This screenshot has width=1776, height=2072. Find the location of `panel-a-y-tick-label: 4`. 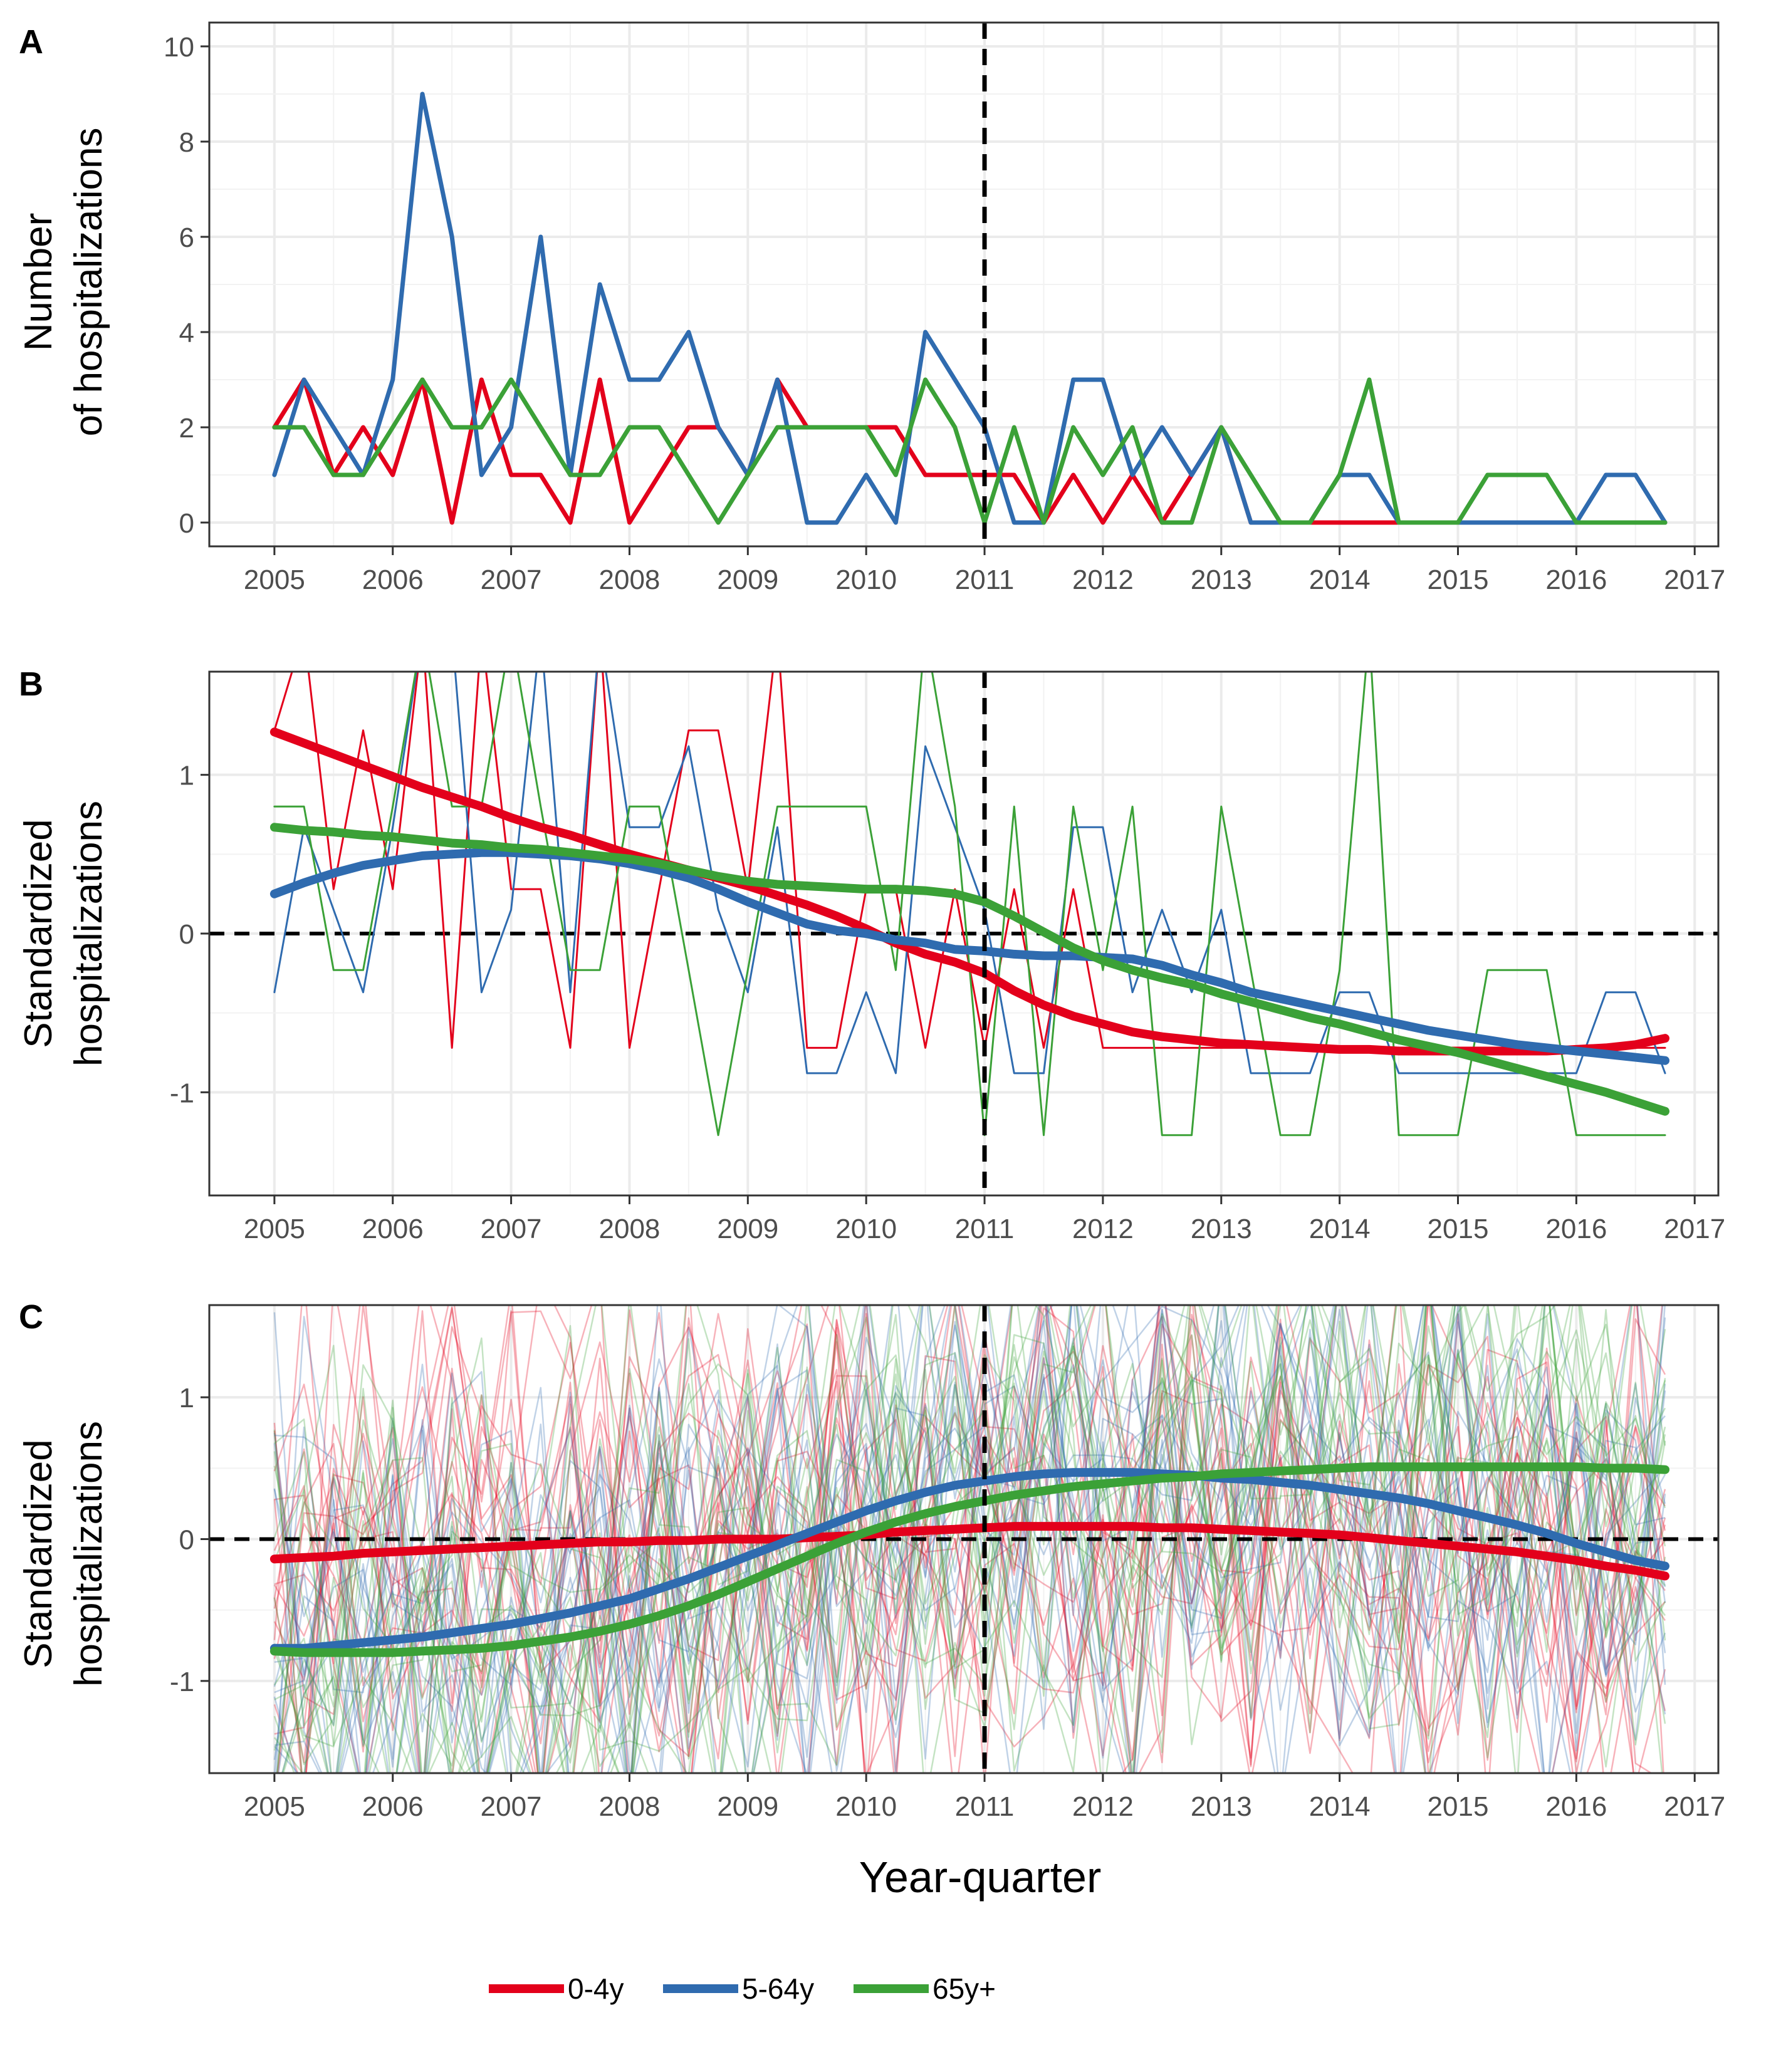

panel-a-y-tick-label: 4 is located at coordinates (186, 333).